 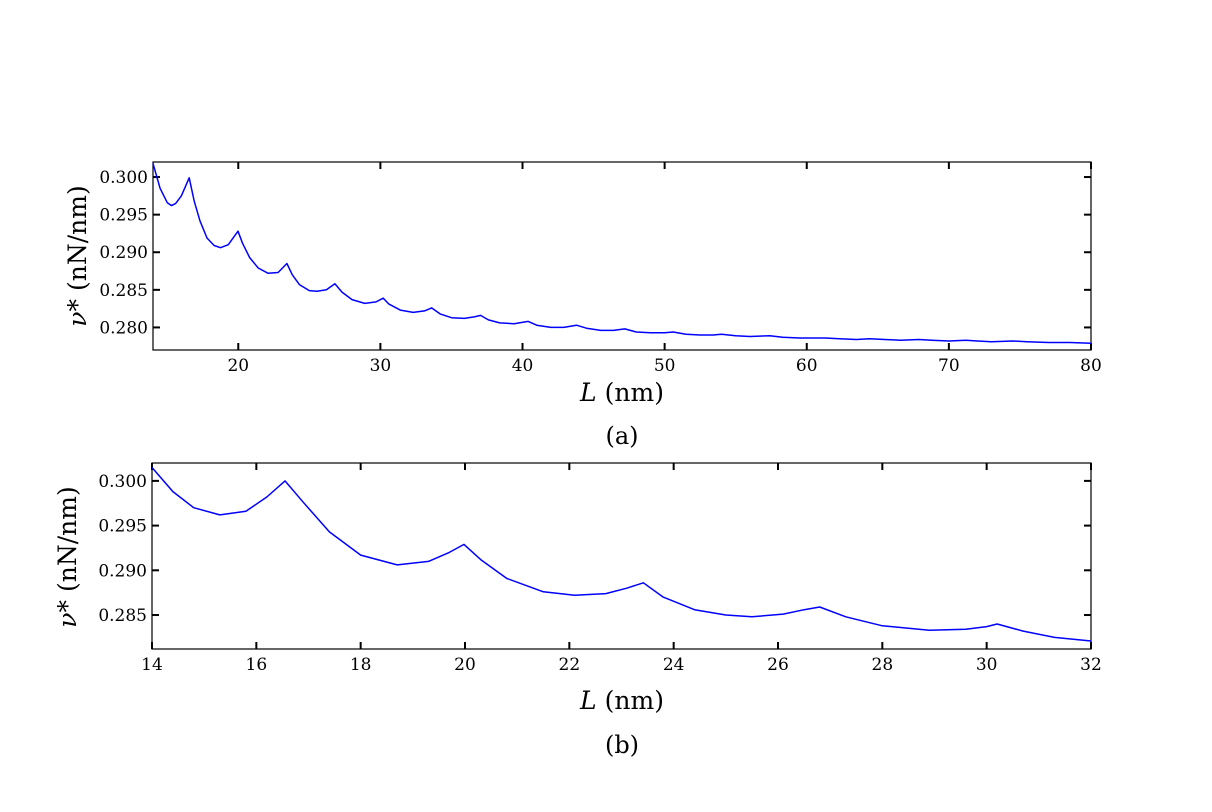 What do you see at coordinates (1091, 366) in the screenshot?
I see `x-tick-label: 80` at bounding box center [1091, 366].